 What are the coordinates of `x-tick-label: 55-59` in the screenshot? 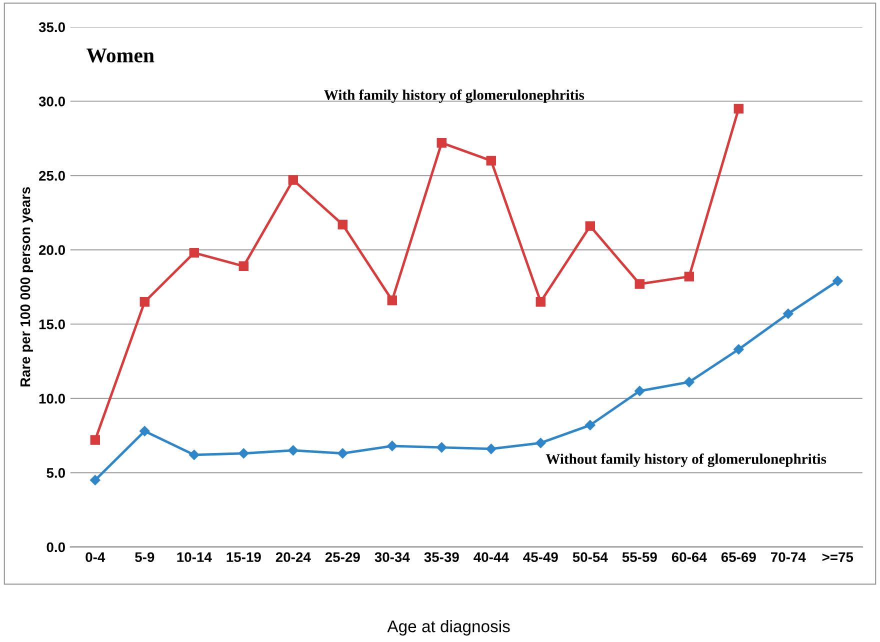 It's located at (639, 557).